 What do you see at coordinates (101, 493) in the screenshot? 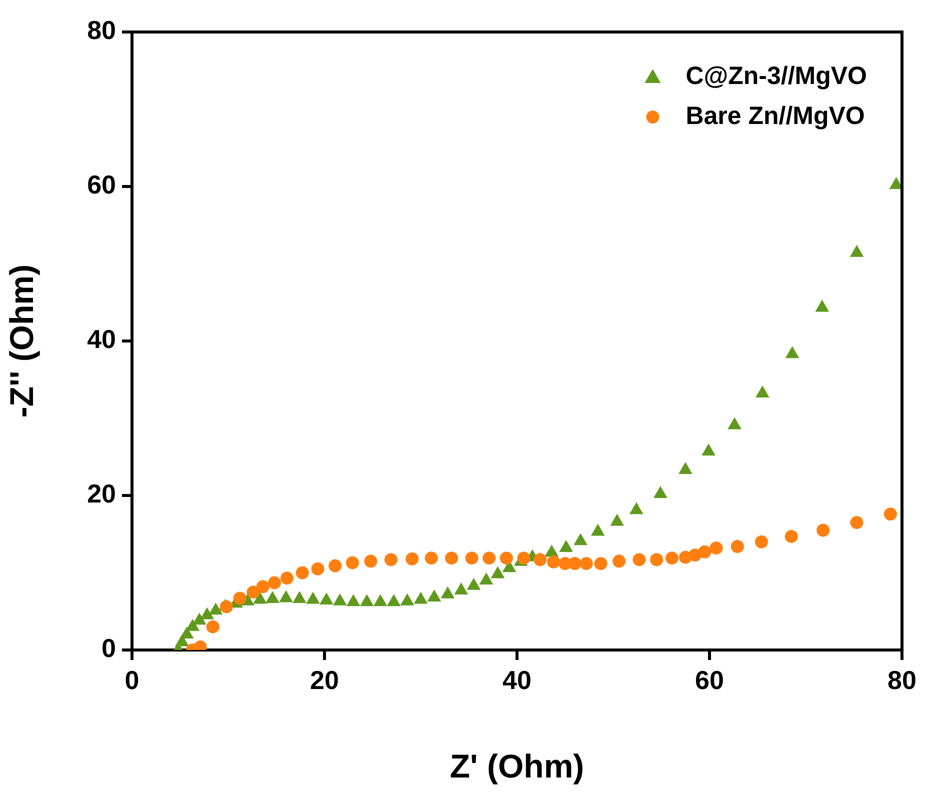
I see `y-tick-label: 20` at bounding box center [101, 493].